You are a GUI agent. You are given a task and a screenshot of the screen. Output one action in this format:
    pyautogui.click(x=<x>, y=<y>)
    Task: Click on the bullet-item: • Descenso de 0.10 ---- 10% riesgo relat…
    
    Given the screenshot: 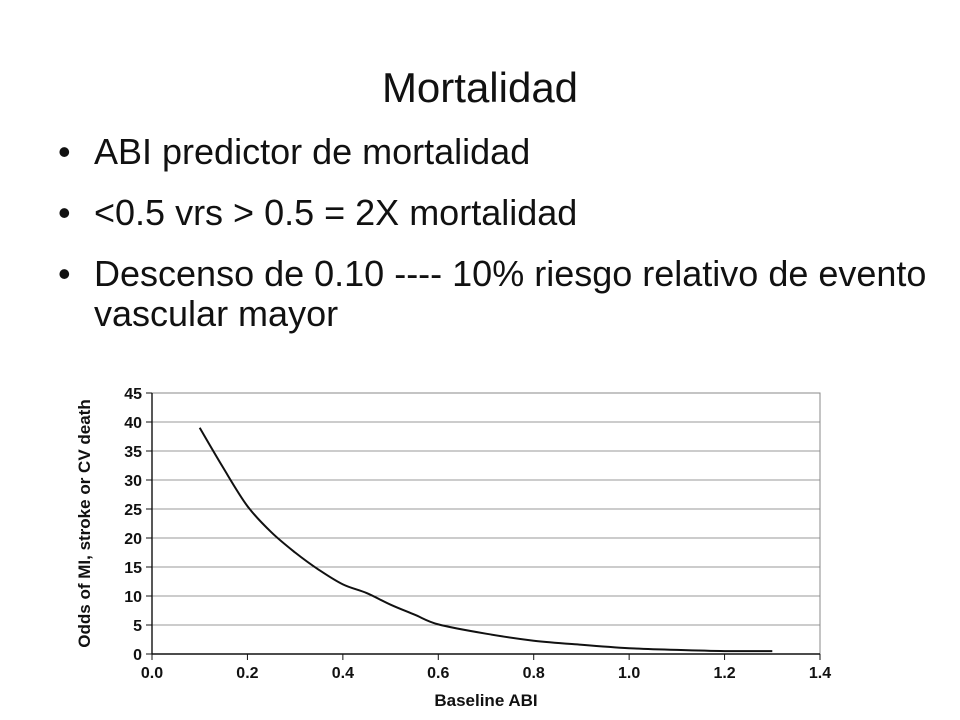 What is the action you would take?
    pyautogui.click(x=498, y=294)
    